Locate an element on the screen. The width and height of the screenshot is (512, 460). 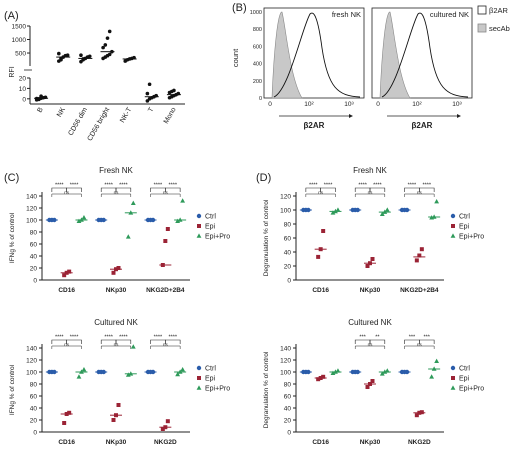
x-tick-label: 10³ is located at coordinates (457, 104).